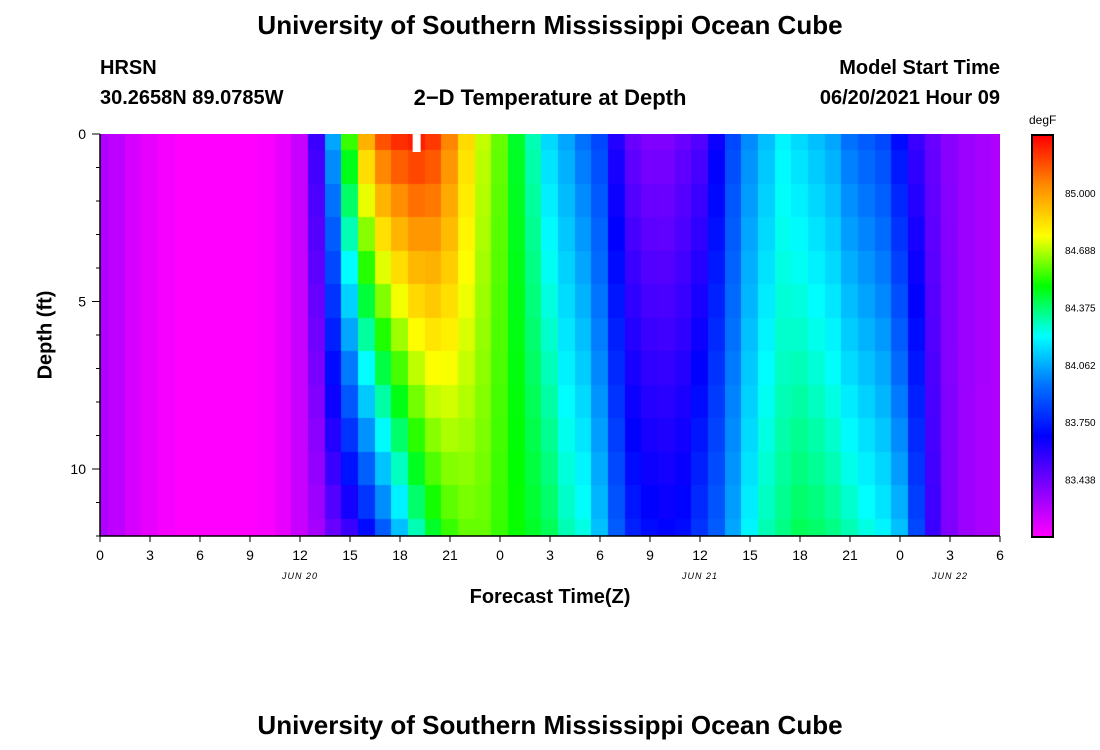 This screenshot has width=1100, height=750. I want to click on model-start-time: 06/20/2021 Hour 09, so click(909, 98).